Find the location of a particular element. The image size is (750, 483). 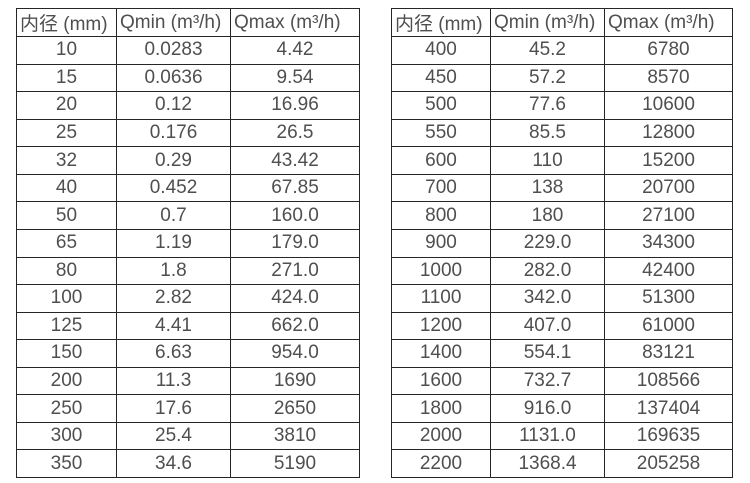

diameter-cell: 350 is located at coordinates (66, 463).